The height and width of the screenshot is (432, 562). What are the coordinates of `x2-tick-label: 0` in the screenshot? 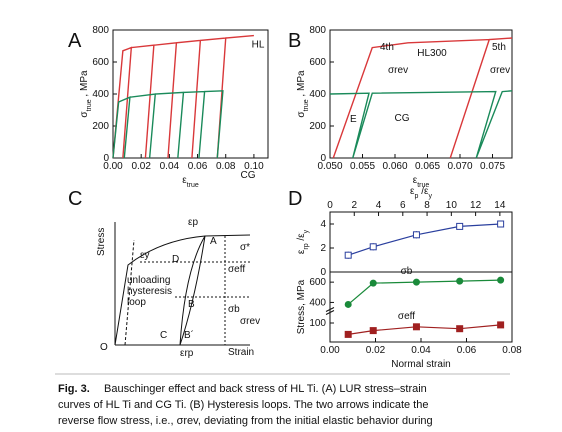 It's located at (330, 205).